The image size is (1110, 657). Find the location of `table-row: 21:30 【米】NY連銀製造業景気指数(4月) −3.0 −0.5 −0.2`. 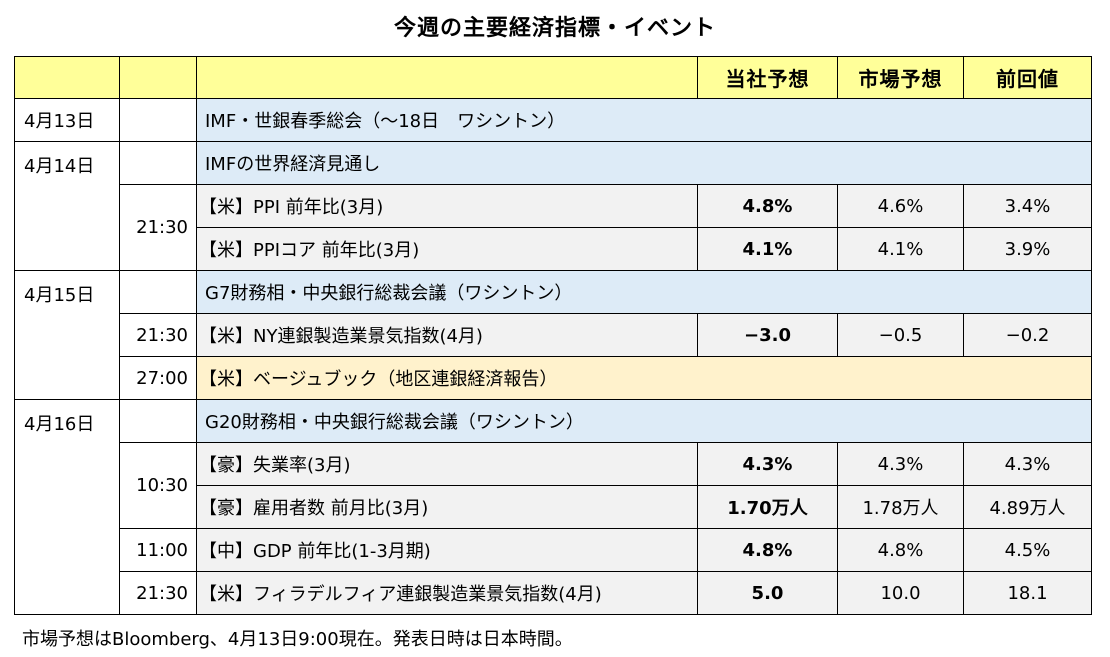

table-row: 21:30 【米】NY連銀製造業景気指数(4月) −3.0 −0.5 −0.2 is located at coordinates (553, 335).